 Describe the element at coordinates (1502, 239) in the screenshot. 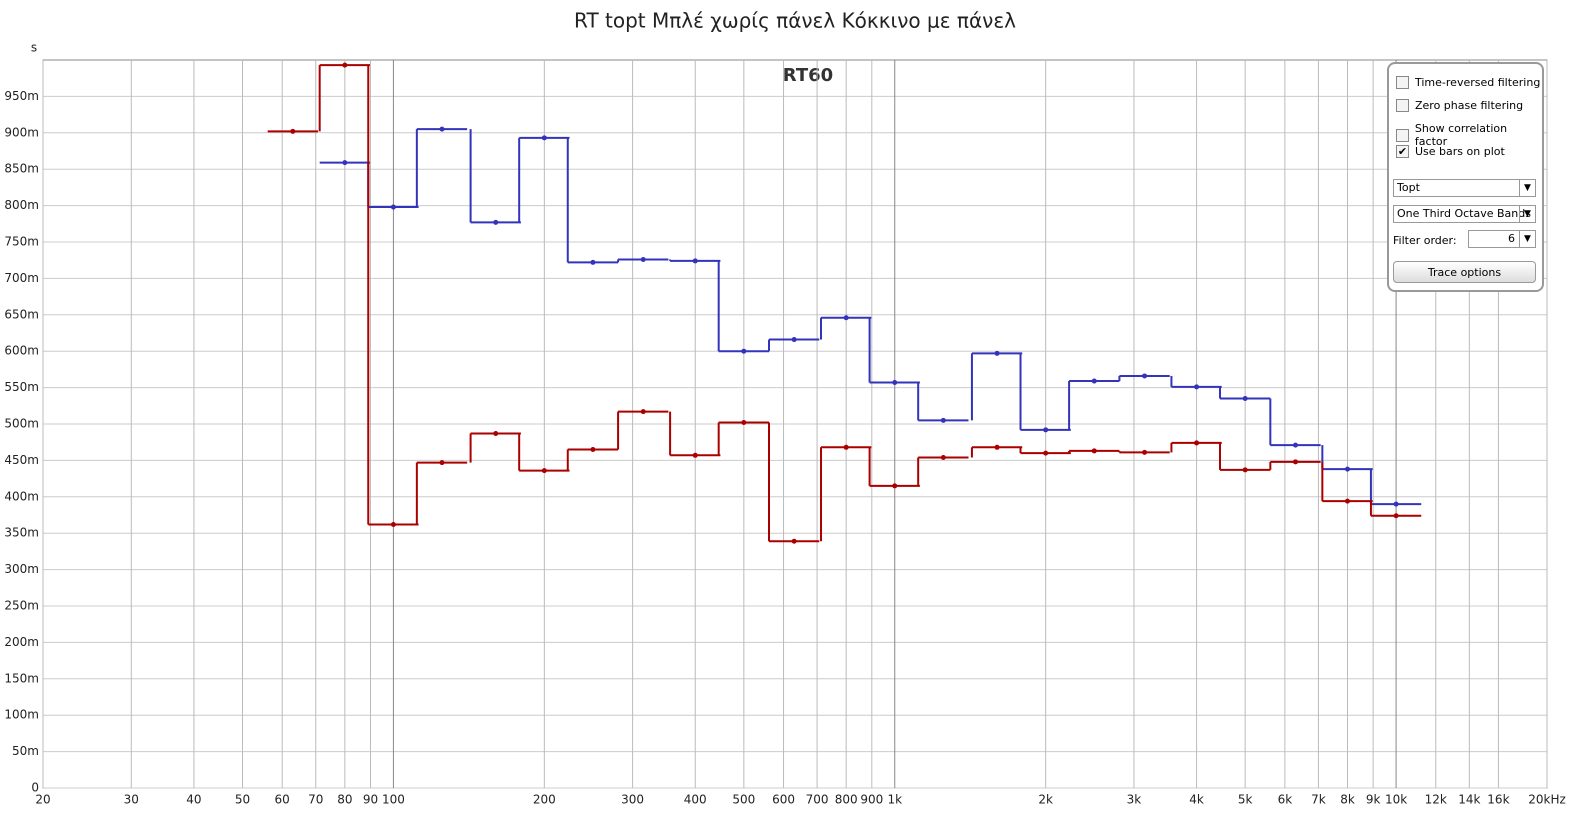

I see `filter-order-input: 6 ▼` at that location.